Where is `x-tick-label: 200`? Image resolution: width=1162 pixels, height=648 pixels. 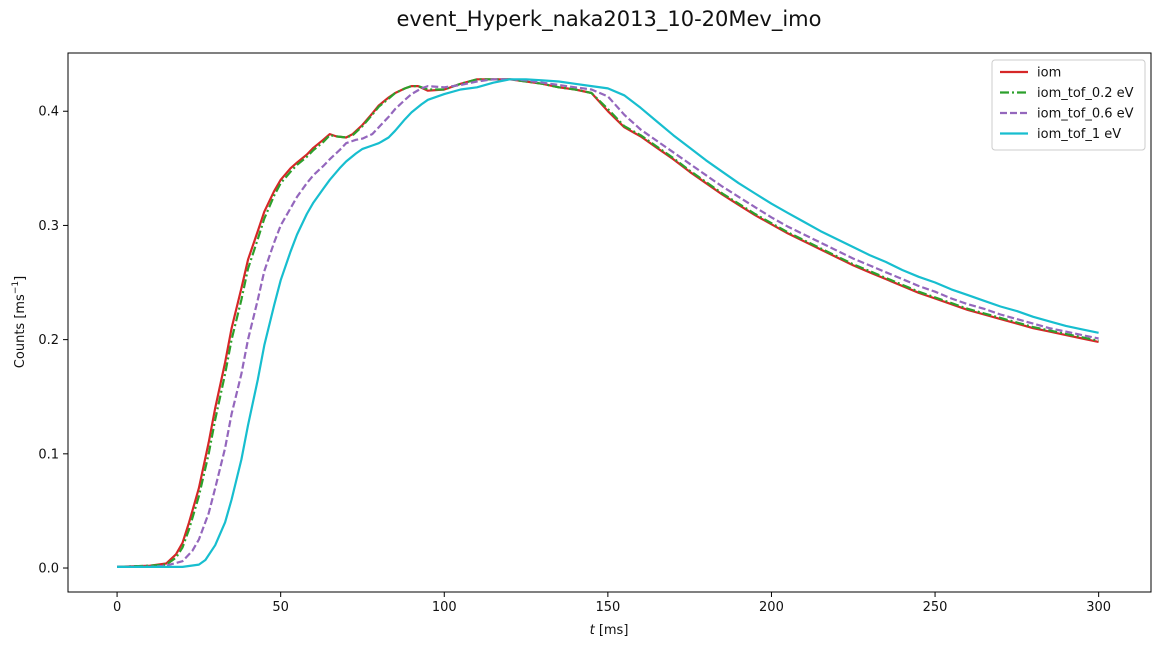 x-tick-label: 200 is located at coordinates (771, 607).